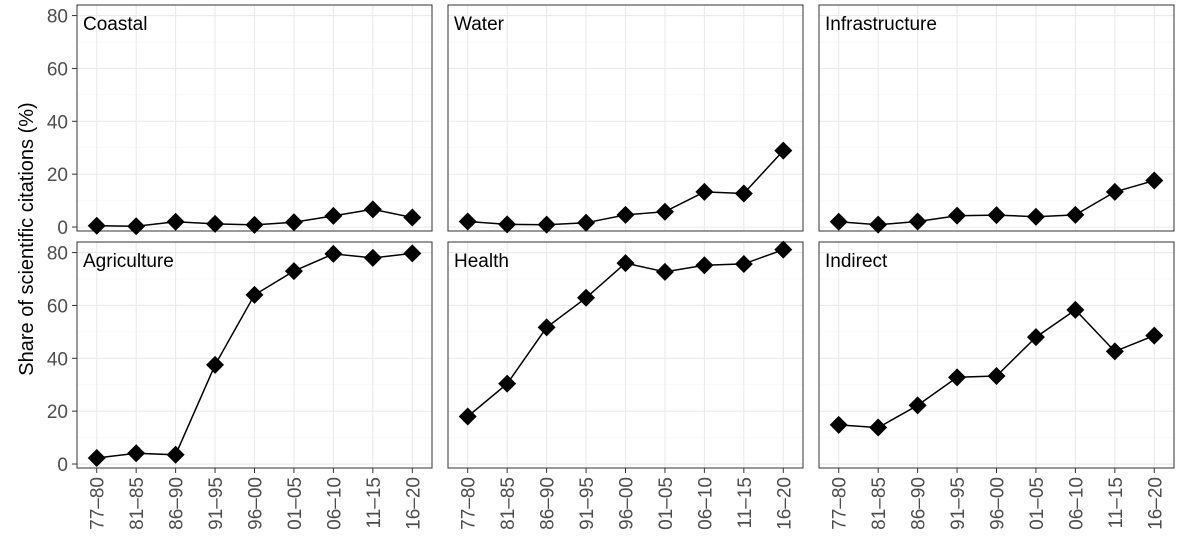  I want to click on panel-title: Water, so click(479, 24).